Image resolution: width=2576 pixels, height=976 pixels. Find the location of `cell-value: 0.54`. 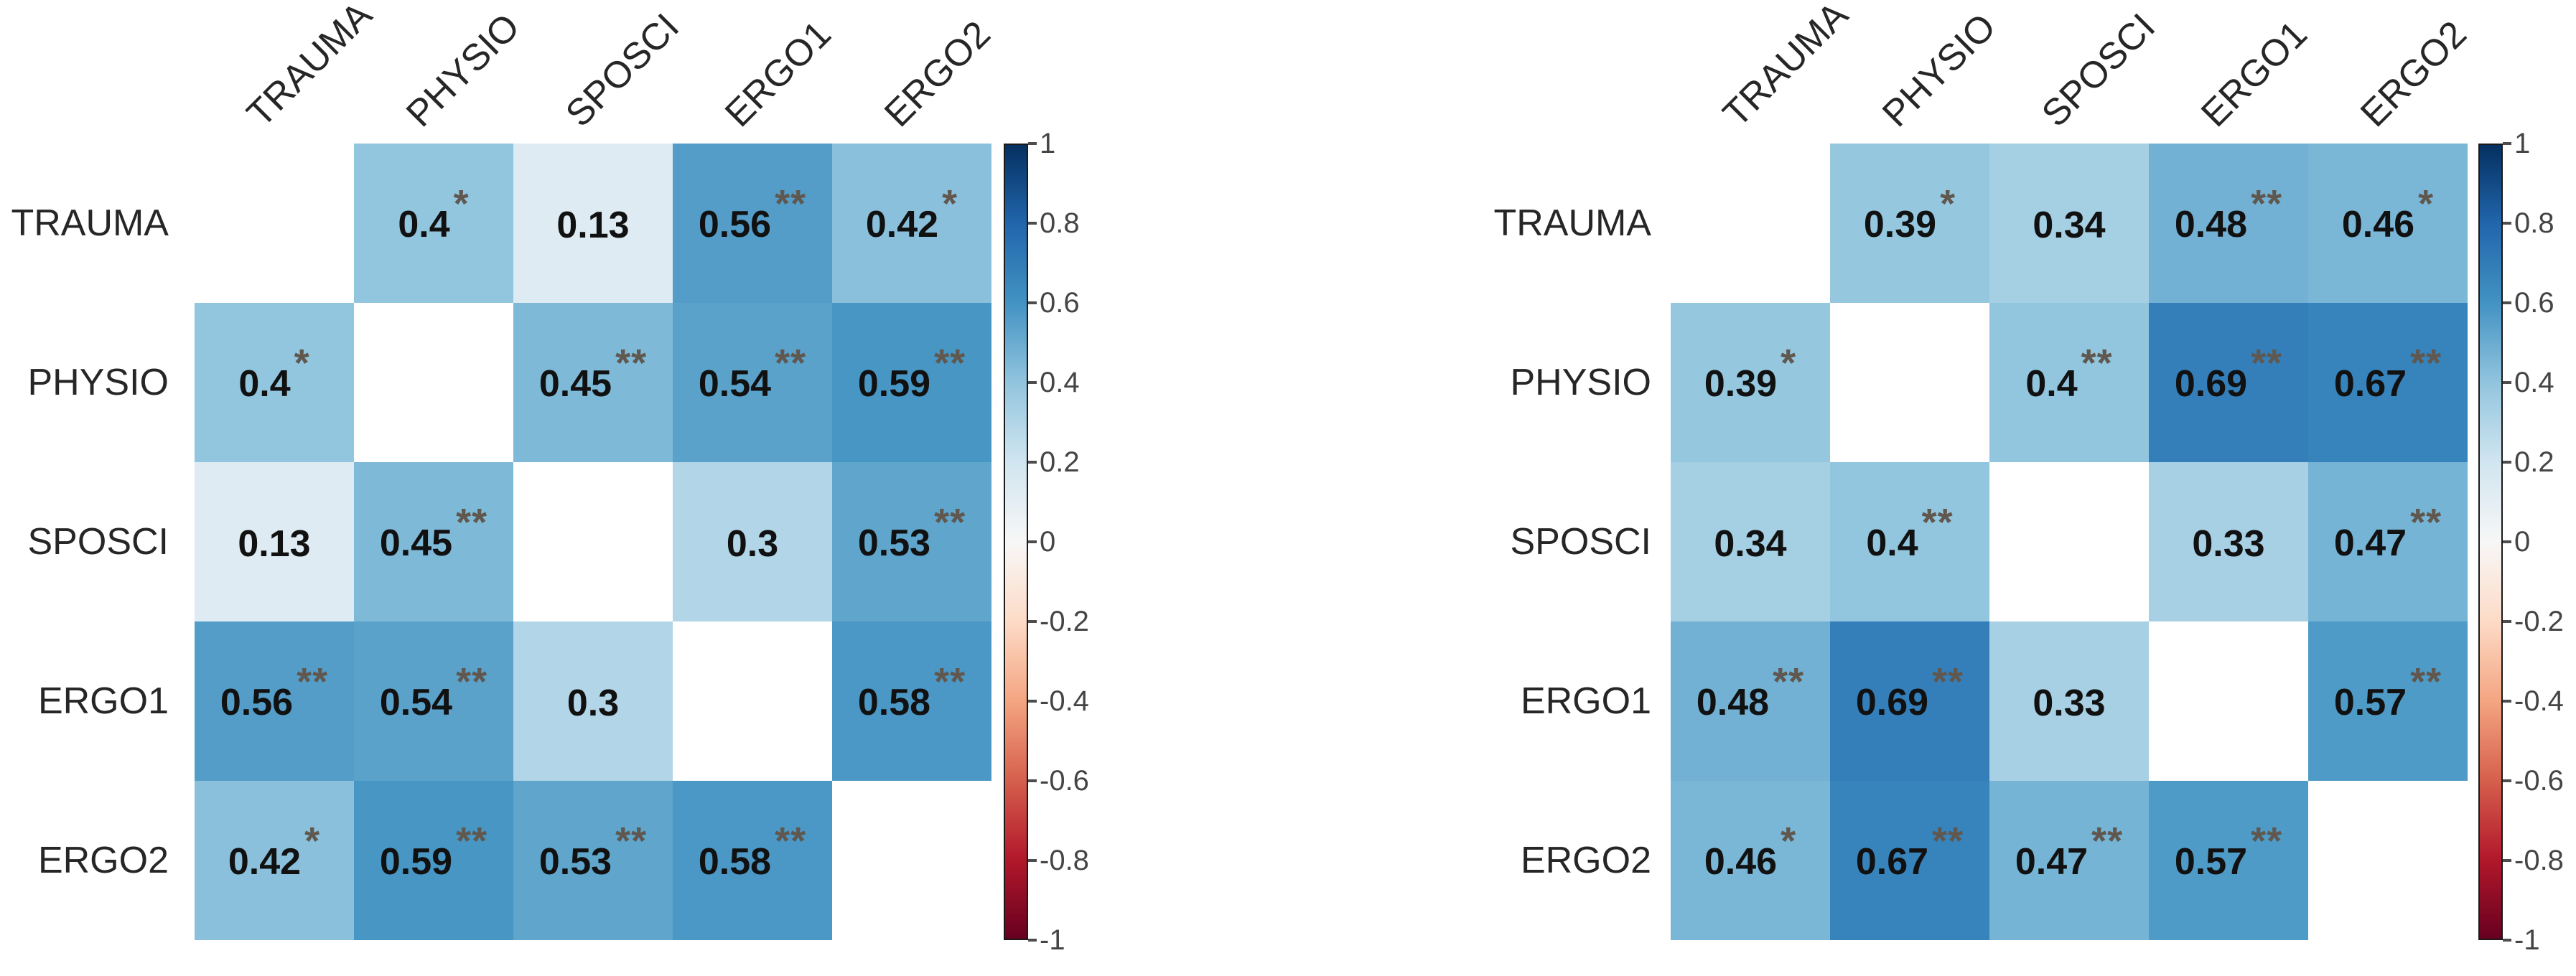

cell-value: 0.54 is located at coordinates (416, 702).